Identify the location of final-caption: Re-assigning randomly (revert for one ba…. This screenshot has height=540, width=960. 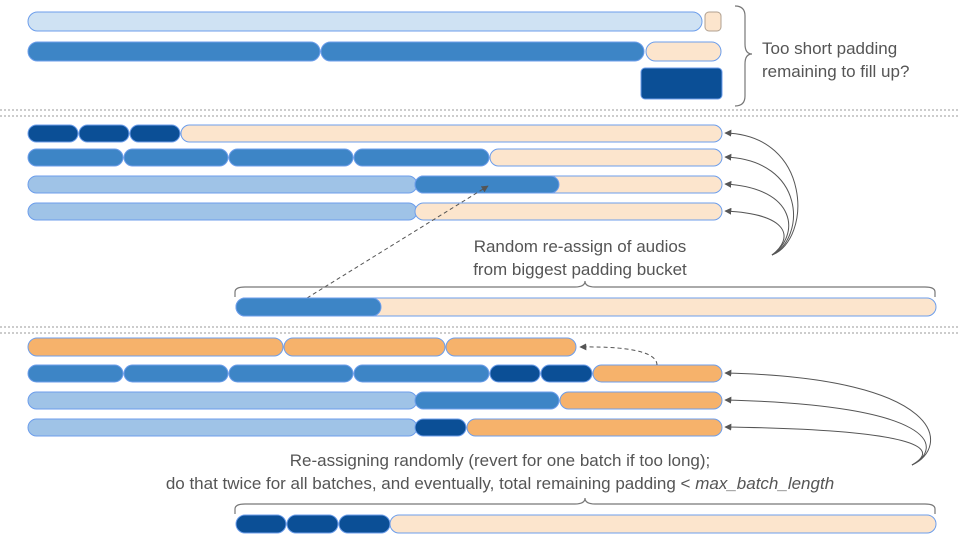
(500, 472).